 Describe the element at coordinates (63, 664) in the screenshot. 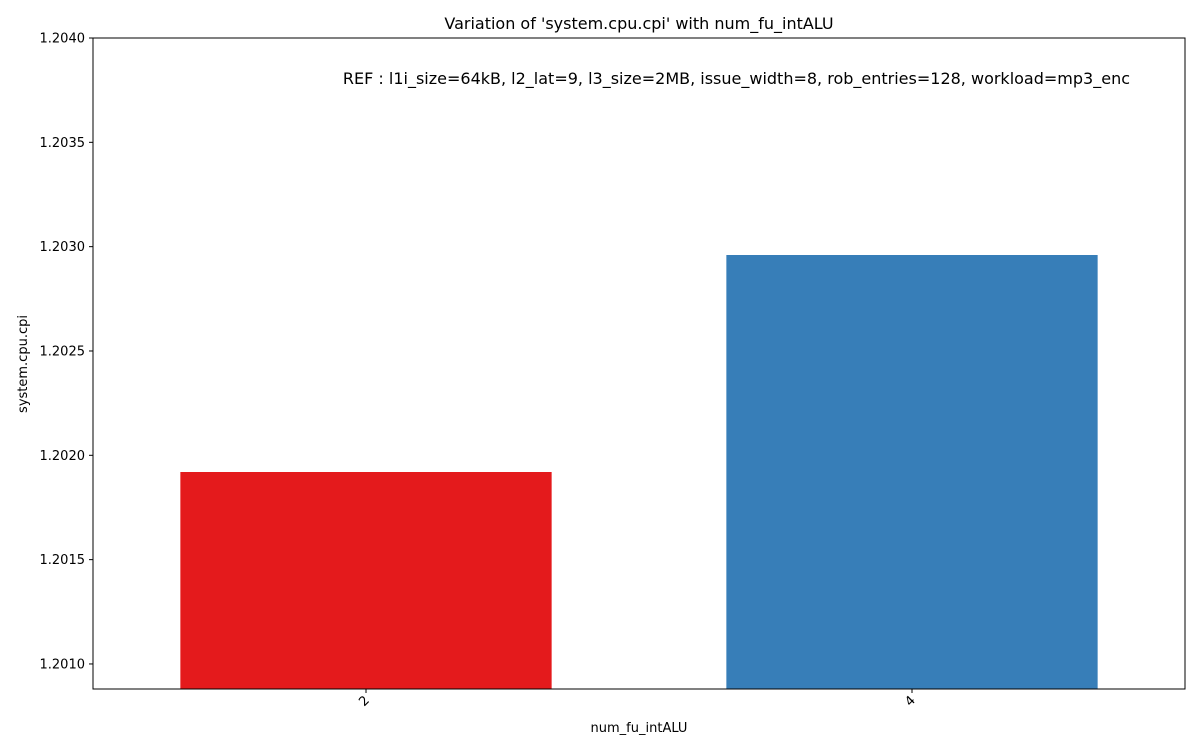

I see `y-tick-label-1.2010: 1.2010` at that location.